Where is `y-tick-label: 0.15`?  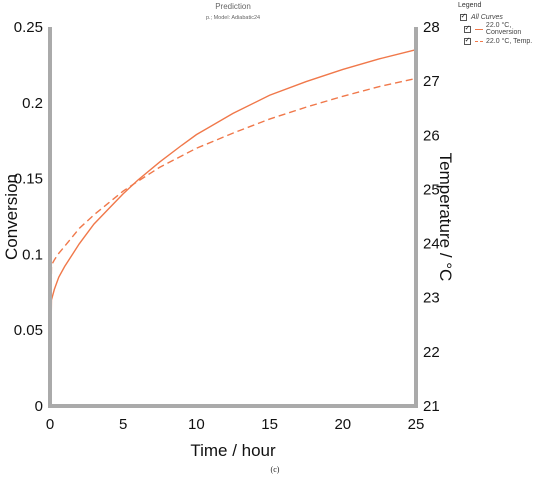 y-tick-label: 0.15 is located at coordinates (28, 179).